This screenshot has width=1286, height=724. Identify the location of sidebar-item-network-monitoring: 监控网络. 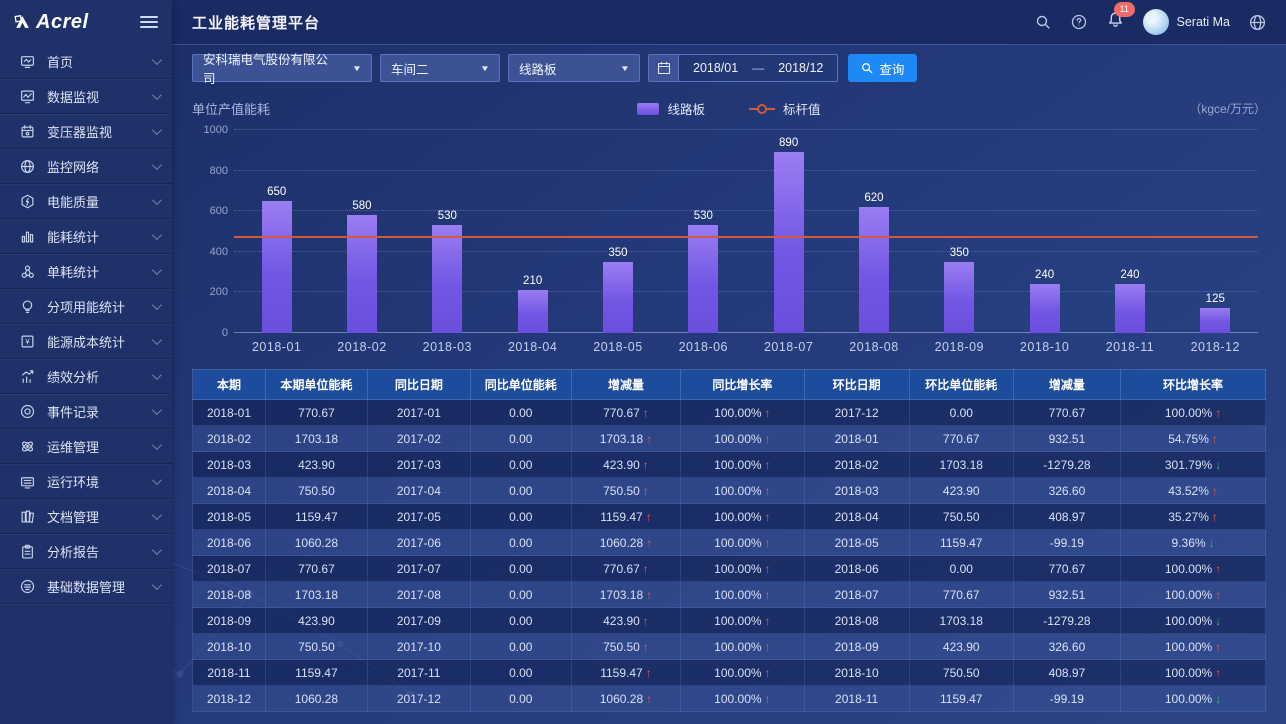
(86, 166).